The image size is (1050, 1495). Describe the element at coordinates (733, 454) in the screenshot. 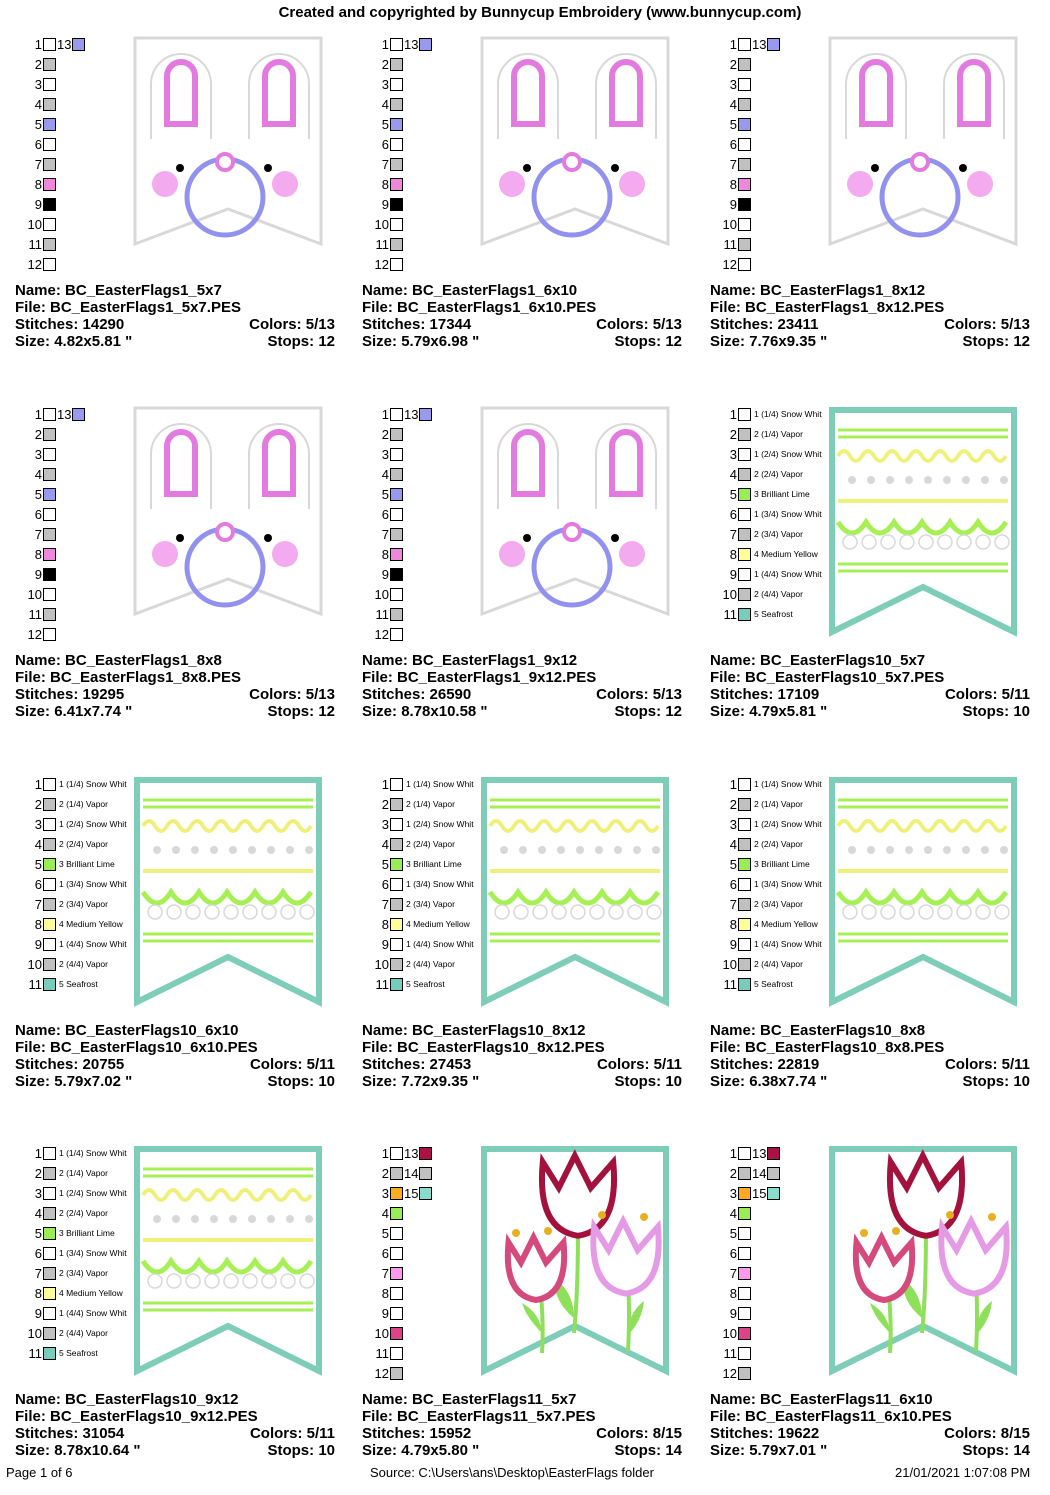

I see `swatch-number: 3` at that location.